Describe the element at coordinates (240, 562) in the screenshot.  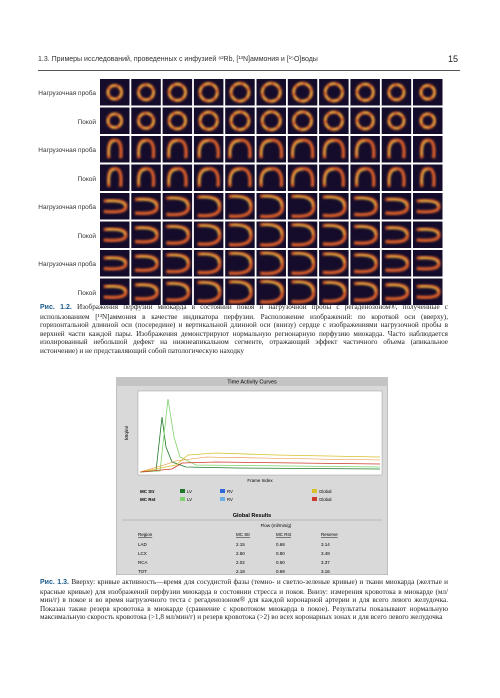
I see `table-cell: 2.02` at that location.